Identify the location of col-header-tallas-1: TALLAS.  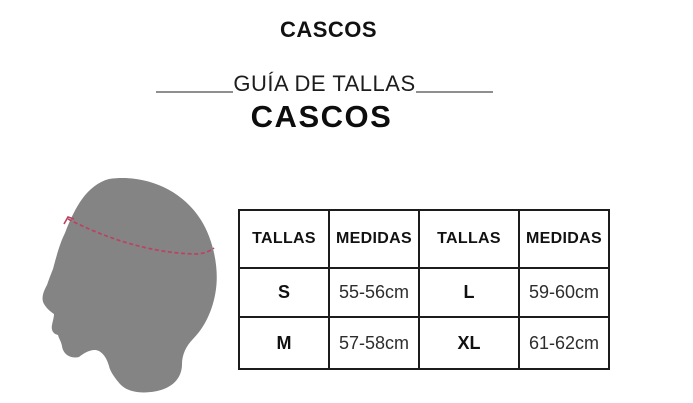
(284, 239).